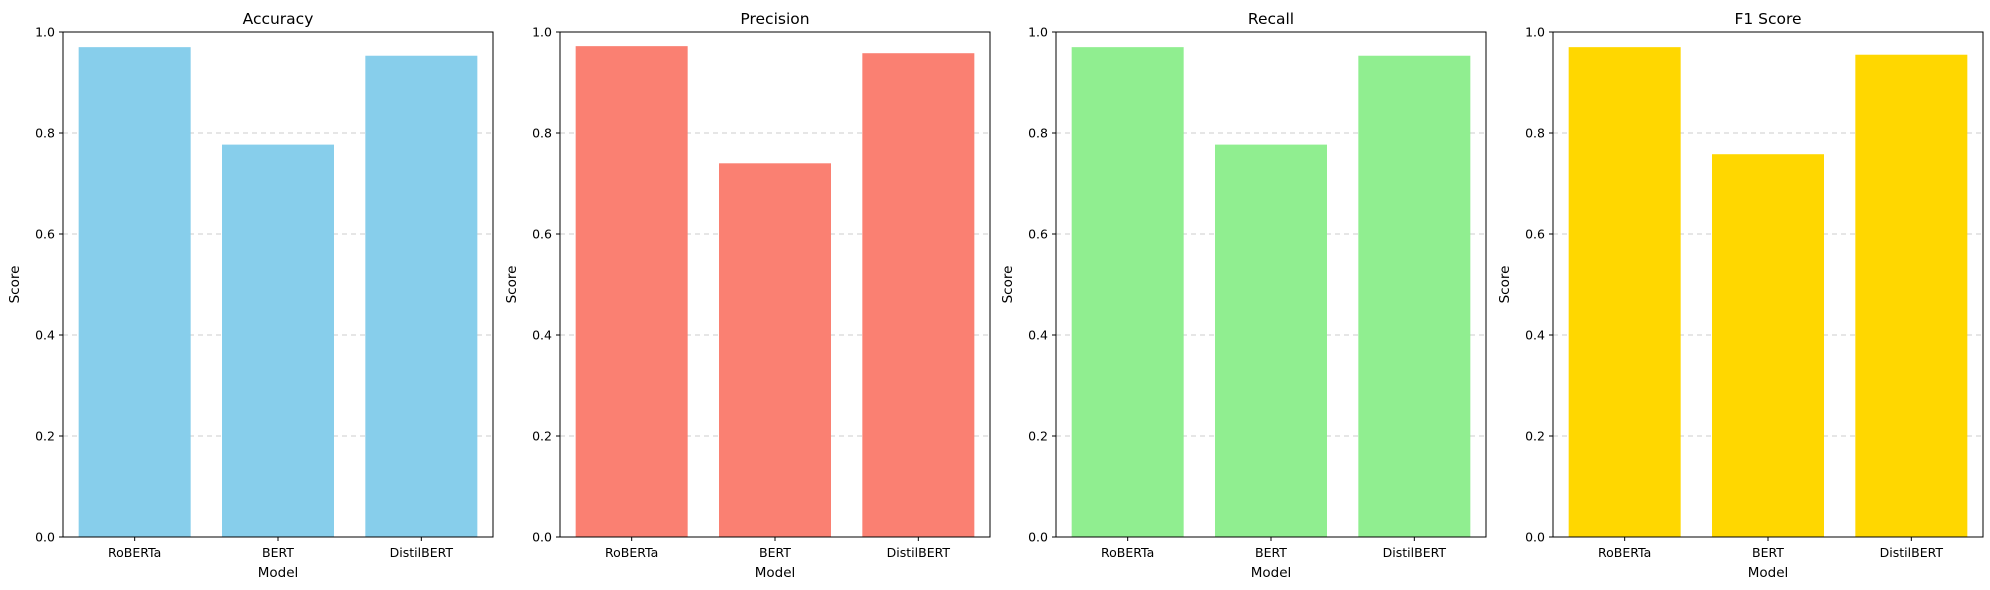 The height and width of the screenshot is (590, 1990). I want to click on chart-title: Recall, so click(1271, 19).